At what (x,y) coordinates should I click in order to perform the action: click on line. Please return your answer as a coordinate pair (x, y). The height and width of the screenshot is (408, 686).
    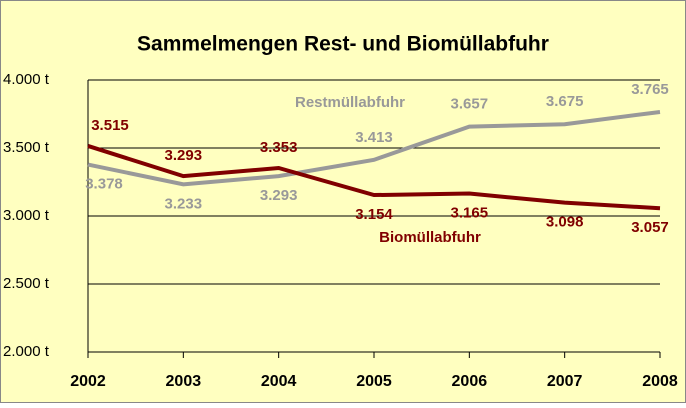
    Looking at the image, I should click on (374, 177).